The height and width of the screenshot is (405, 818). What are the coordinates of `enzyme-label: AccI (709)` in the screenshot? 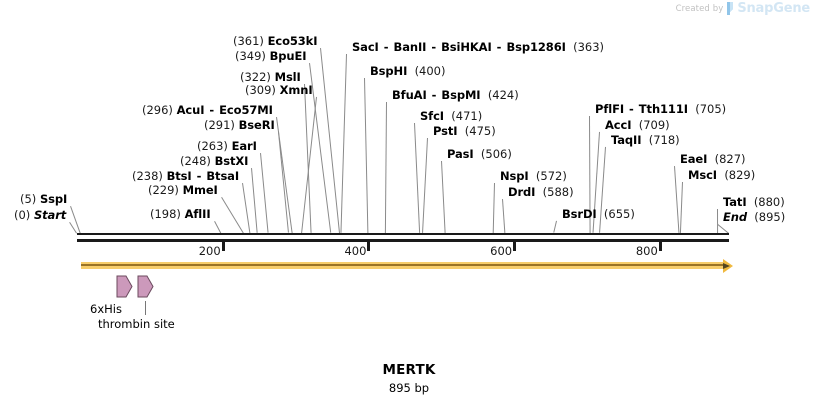 It's located at (637, 125).